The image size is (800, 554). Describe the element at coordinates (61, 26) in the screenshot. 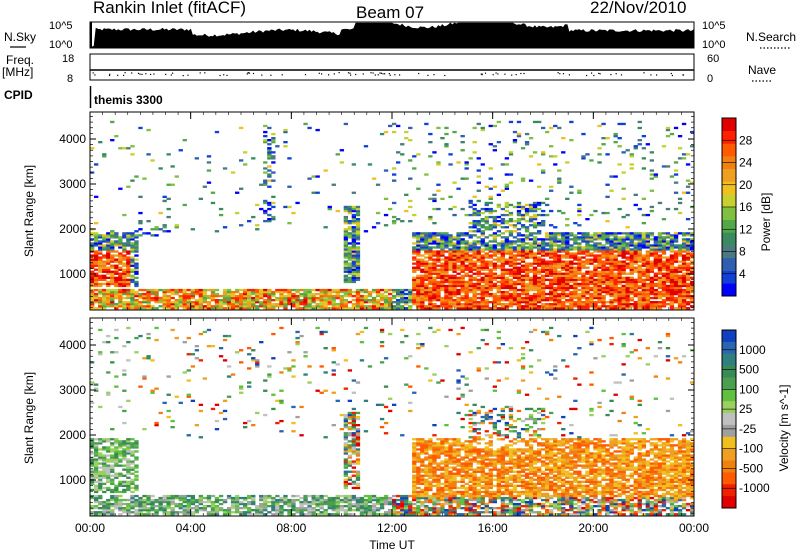

I see `nsky-left-tick-top: 10^5` at that location.